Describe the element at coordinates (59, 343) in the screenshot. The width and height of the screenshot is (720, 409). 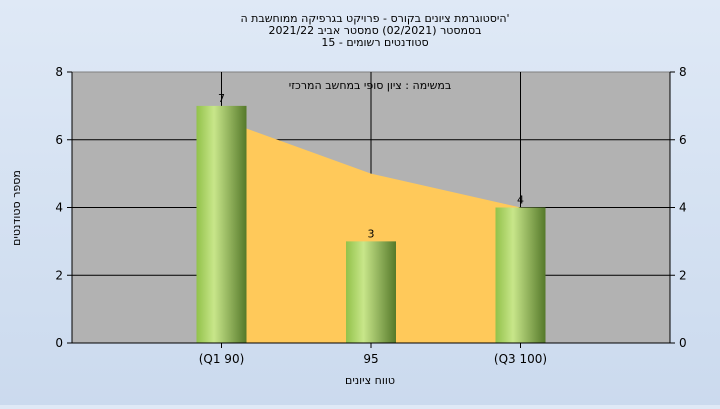
I see `y-tick-label-left-0: 0` at that location.